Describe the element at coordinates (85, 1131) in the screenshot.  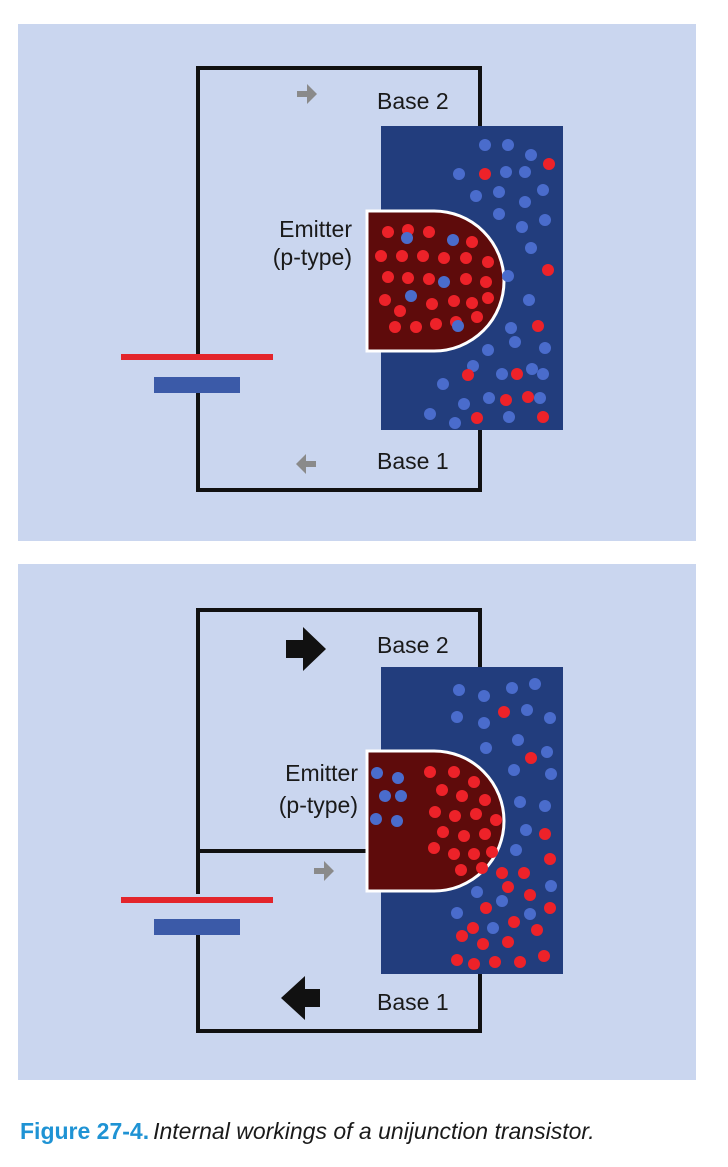
I see `figure-number: Figure 27-4.` at that location.